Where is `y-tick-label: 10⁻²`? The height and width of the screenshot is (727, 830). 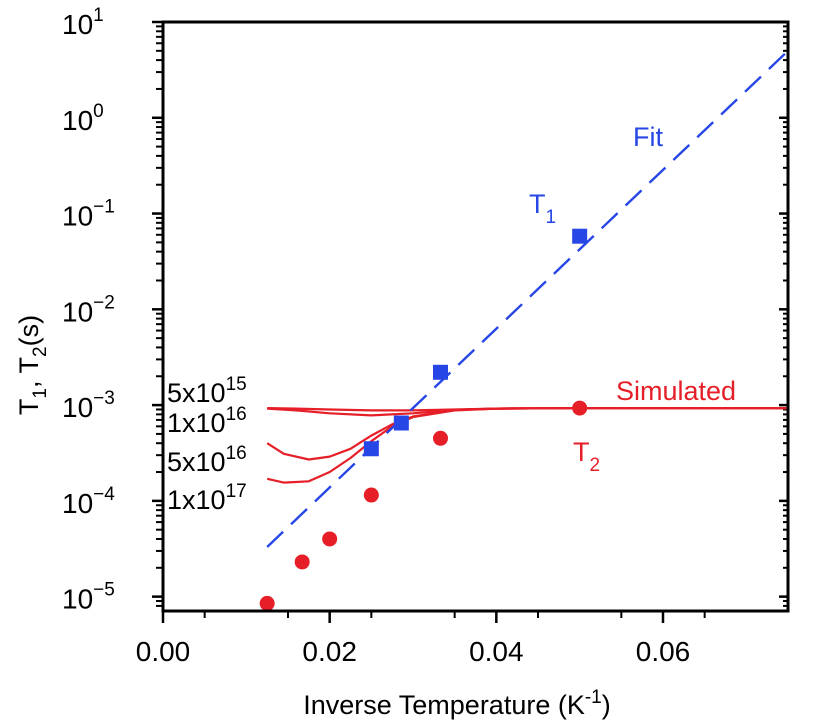 y-tick-label: 10⁻² is located at coordinates (88, 309).